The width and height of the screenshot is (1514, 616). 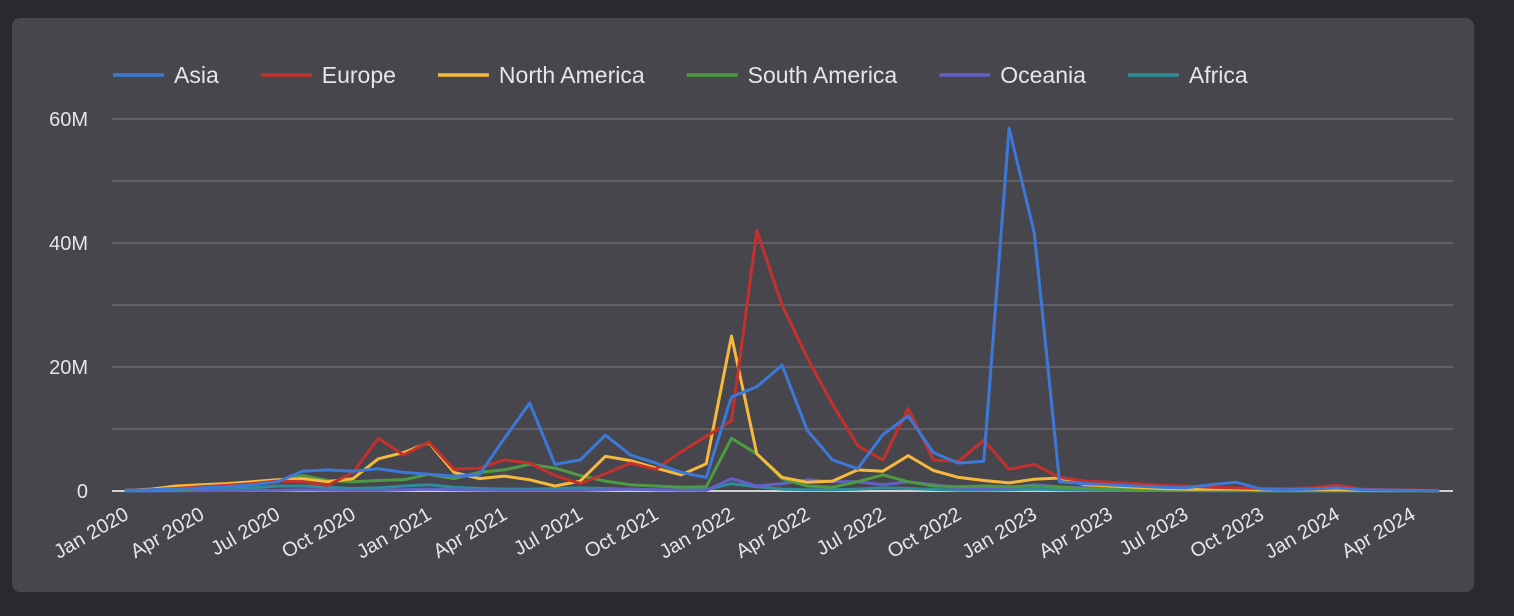 I want to click on legend-label-europe: Europe, so click(x=359, y=75).